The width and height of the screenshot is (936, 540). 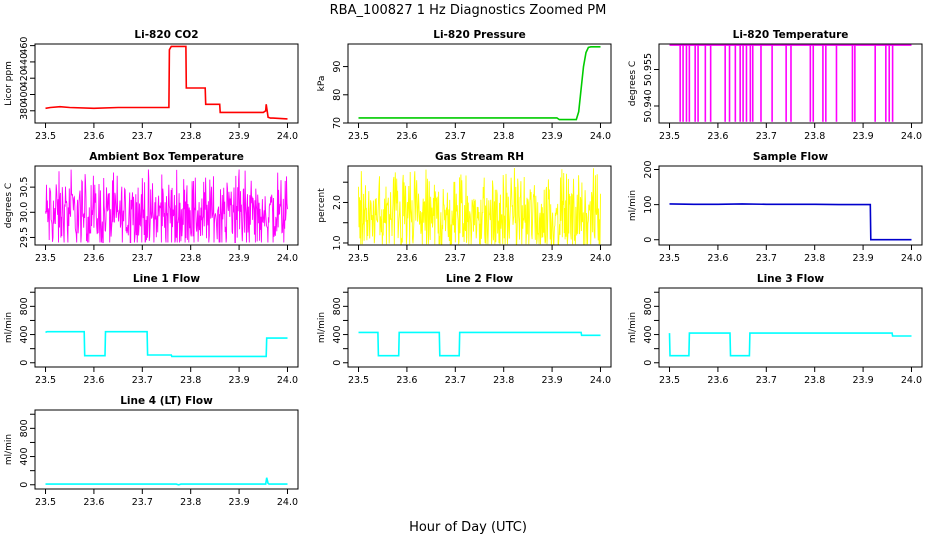 What do you see at coordinates (9, 83) in the screenshot?
I see `y-axis-label: Licor ppm` at bounding box center [9, 83].